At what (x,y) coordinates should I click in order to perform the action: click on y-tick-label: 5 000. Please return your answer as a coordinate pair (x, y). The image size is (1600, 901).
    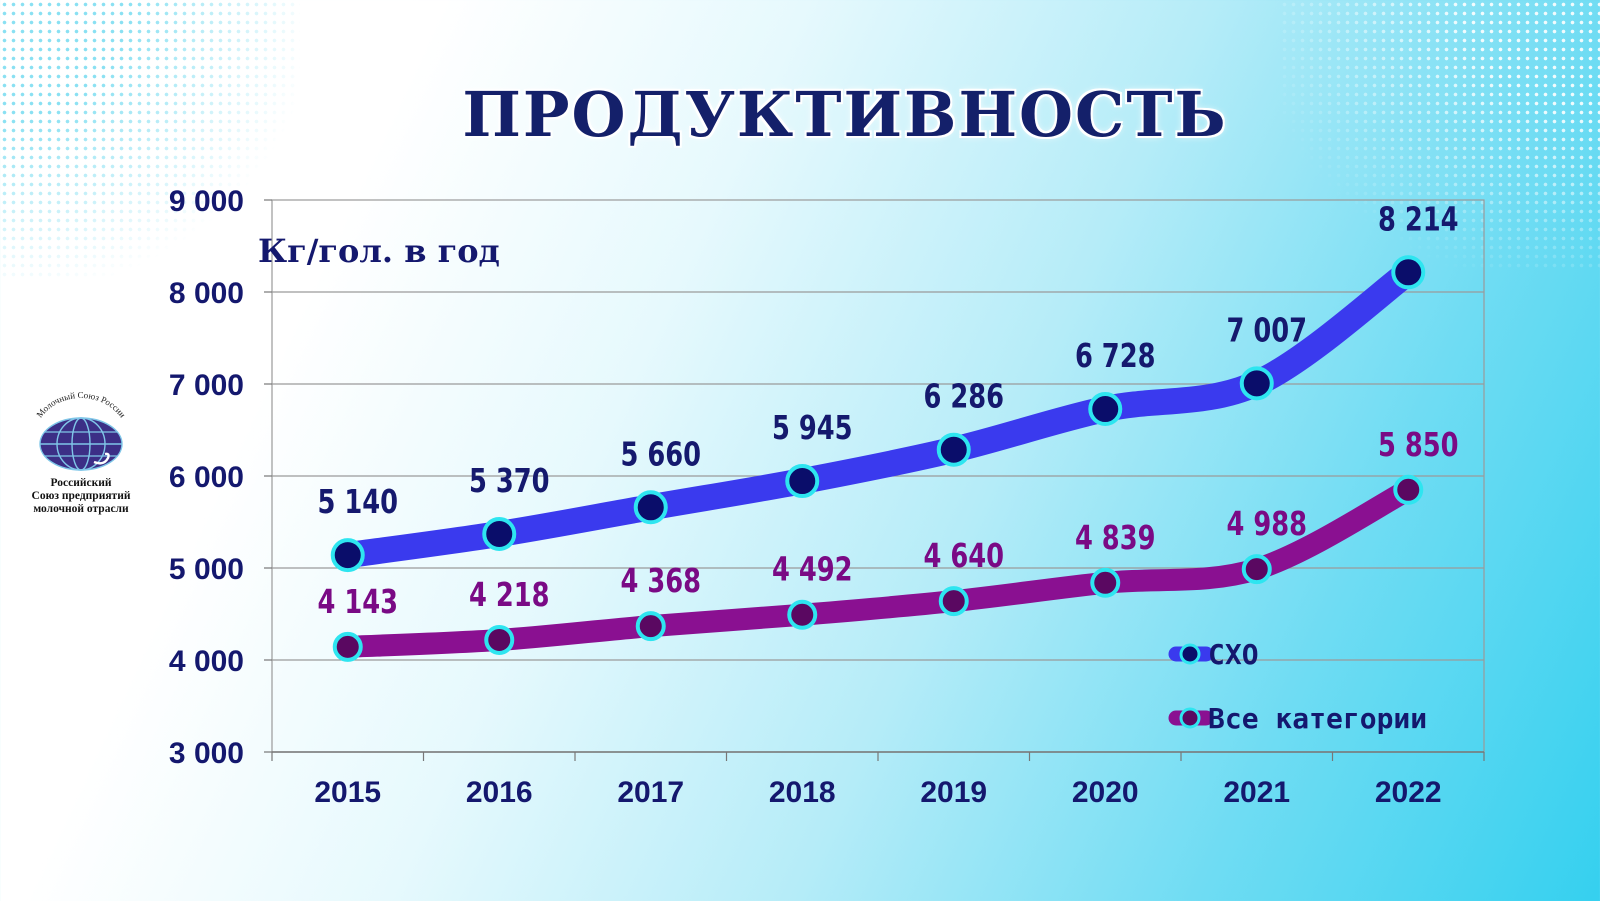
    Looking at the image, I should click on (206, 569).